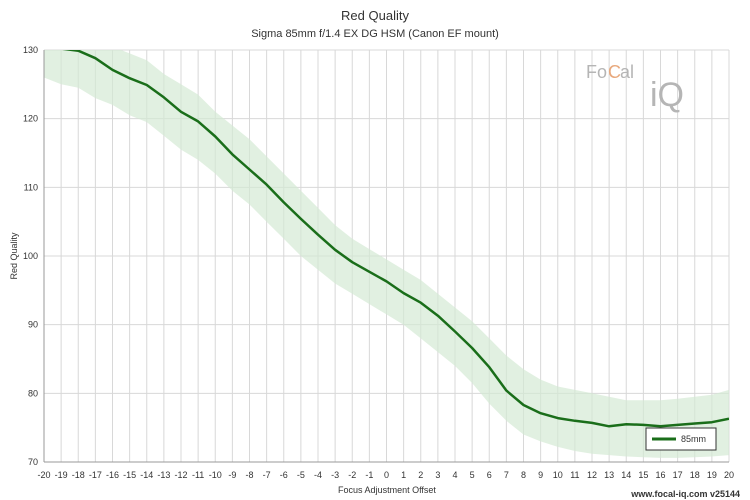  What do you see at coordinates (95, 475) in the screenshot?
I see `x-tick-label: -17` at bounding box center [95, 475].